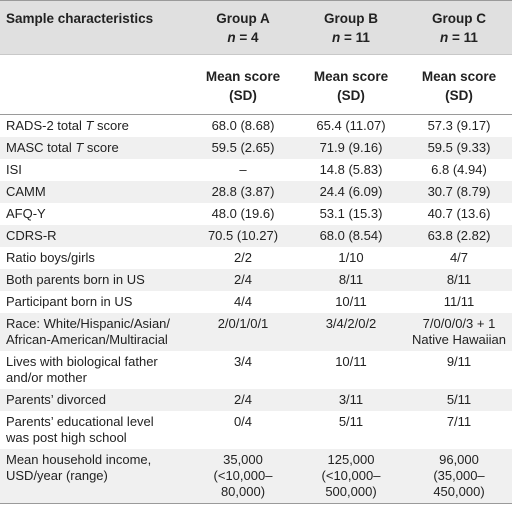  I want to click on row-label: CAMM, so click(95, 192).